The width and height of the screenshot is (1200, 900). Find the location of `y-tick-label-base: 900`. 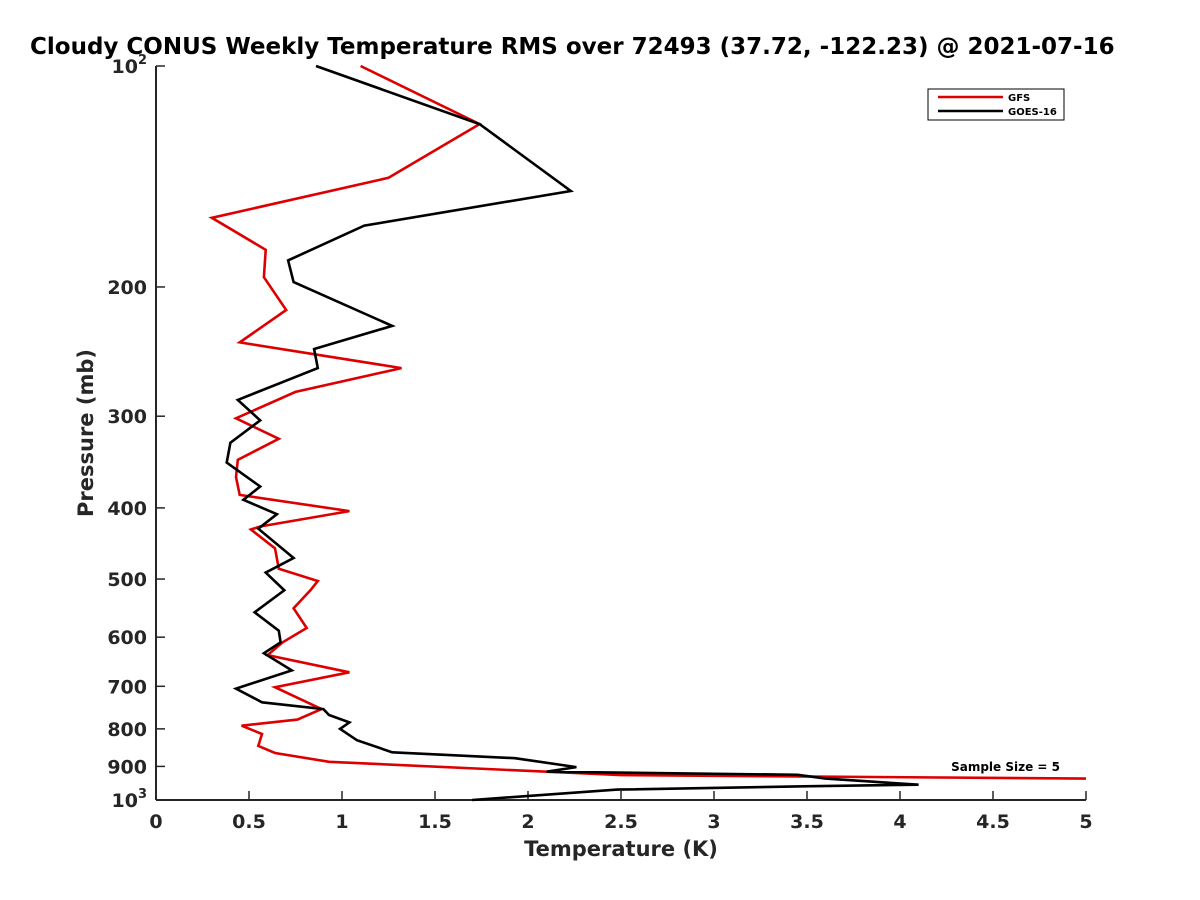

y-tick-label-base: 900 is located at coordinates (127, 767).